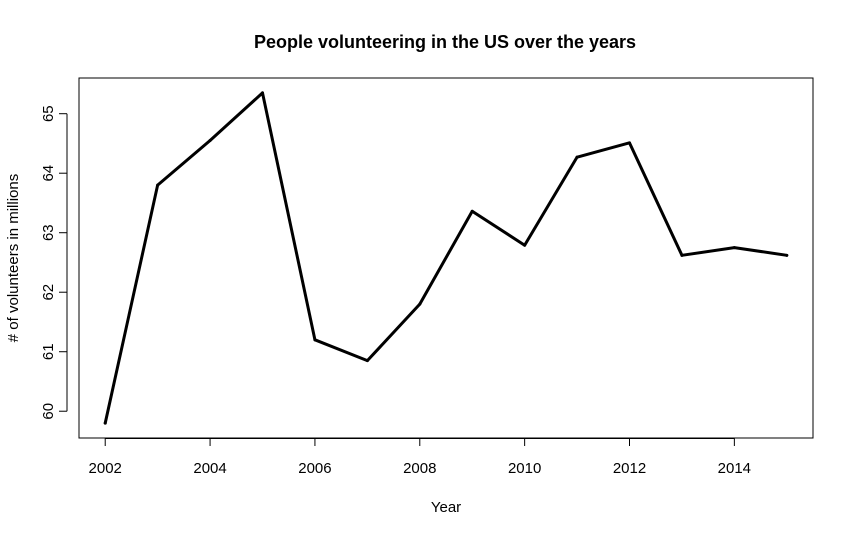 The height and width of the screenshot is (536, 854). I want to click on y-tick-label: 60, so click(48, 411).